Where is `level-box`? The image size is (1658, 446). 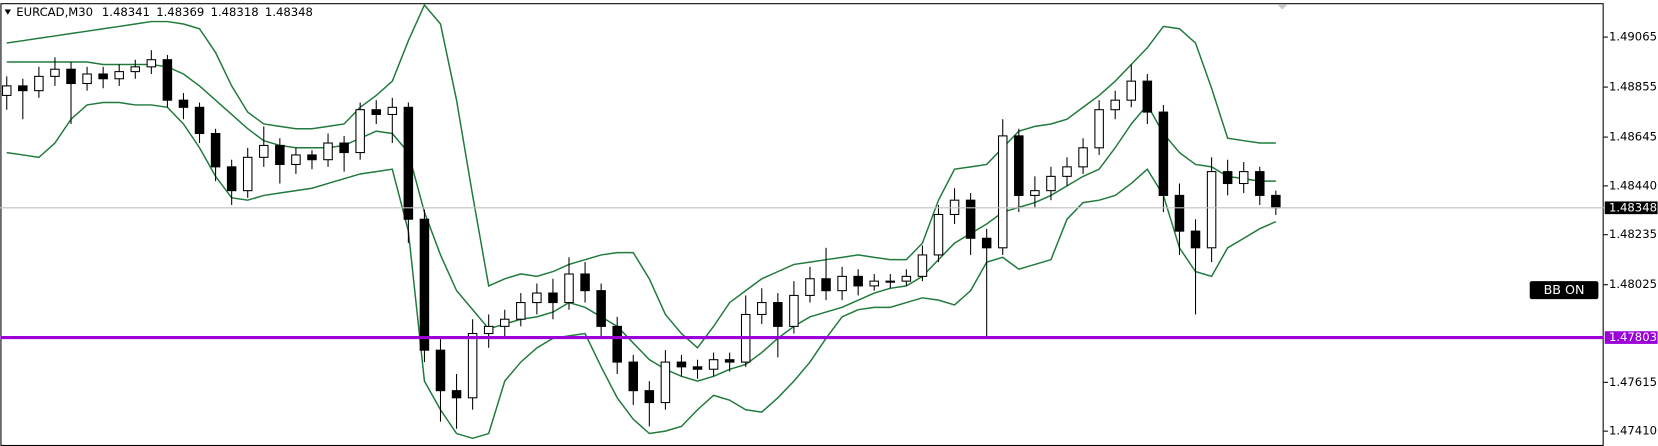 level-box is located at coordinates (1631, 337).